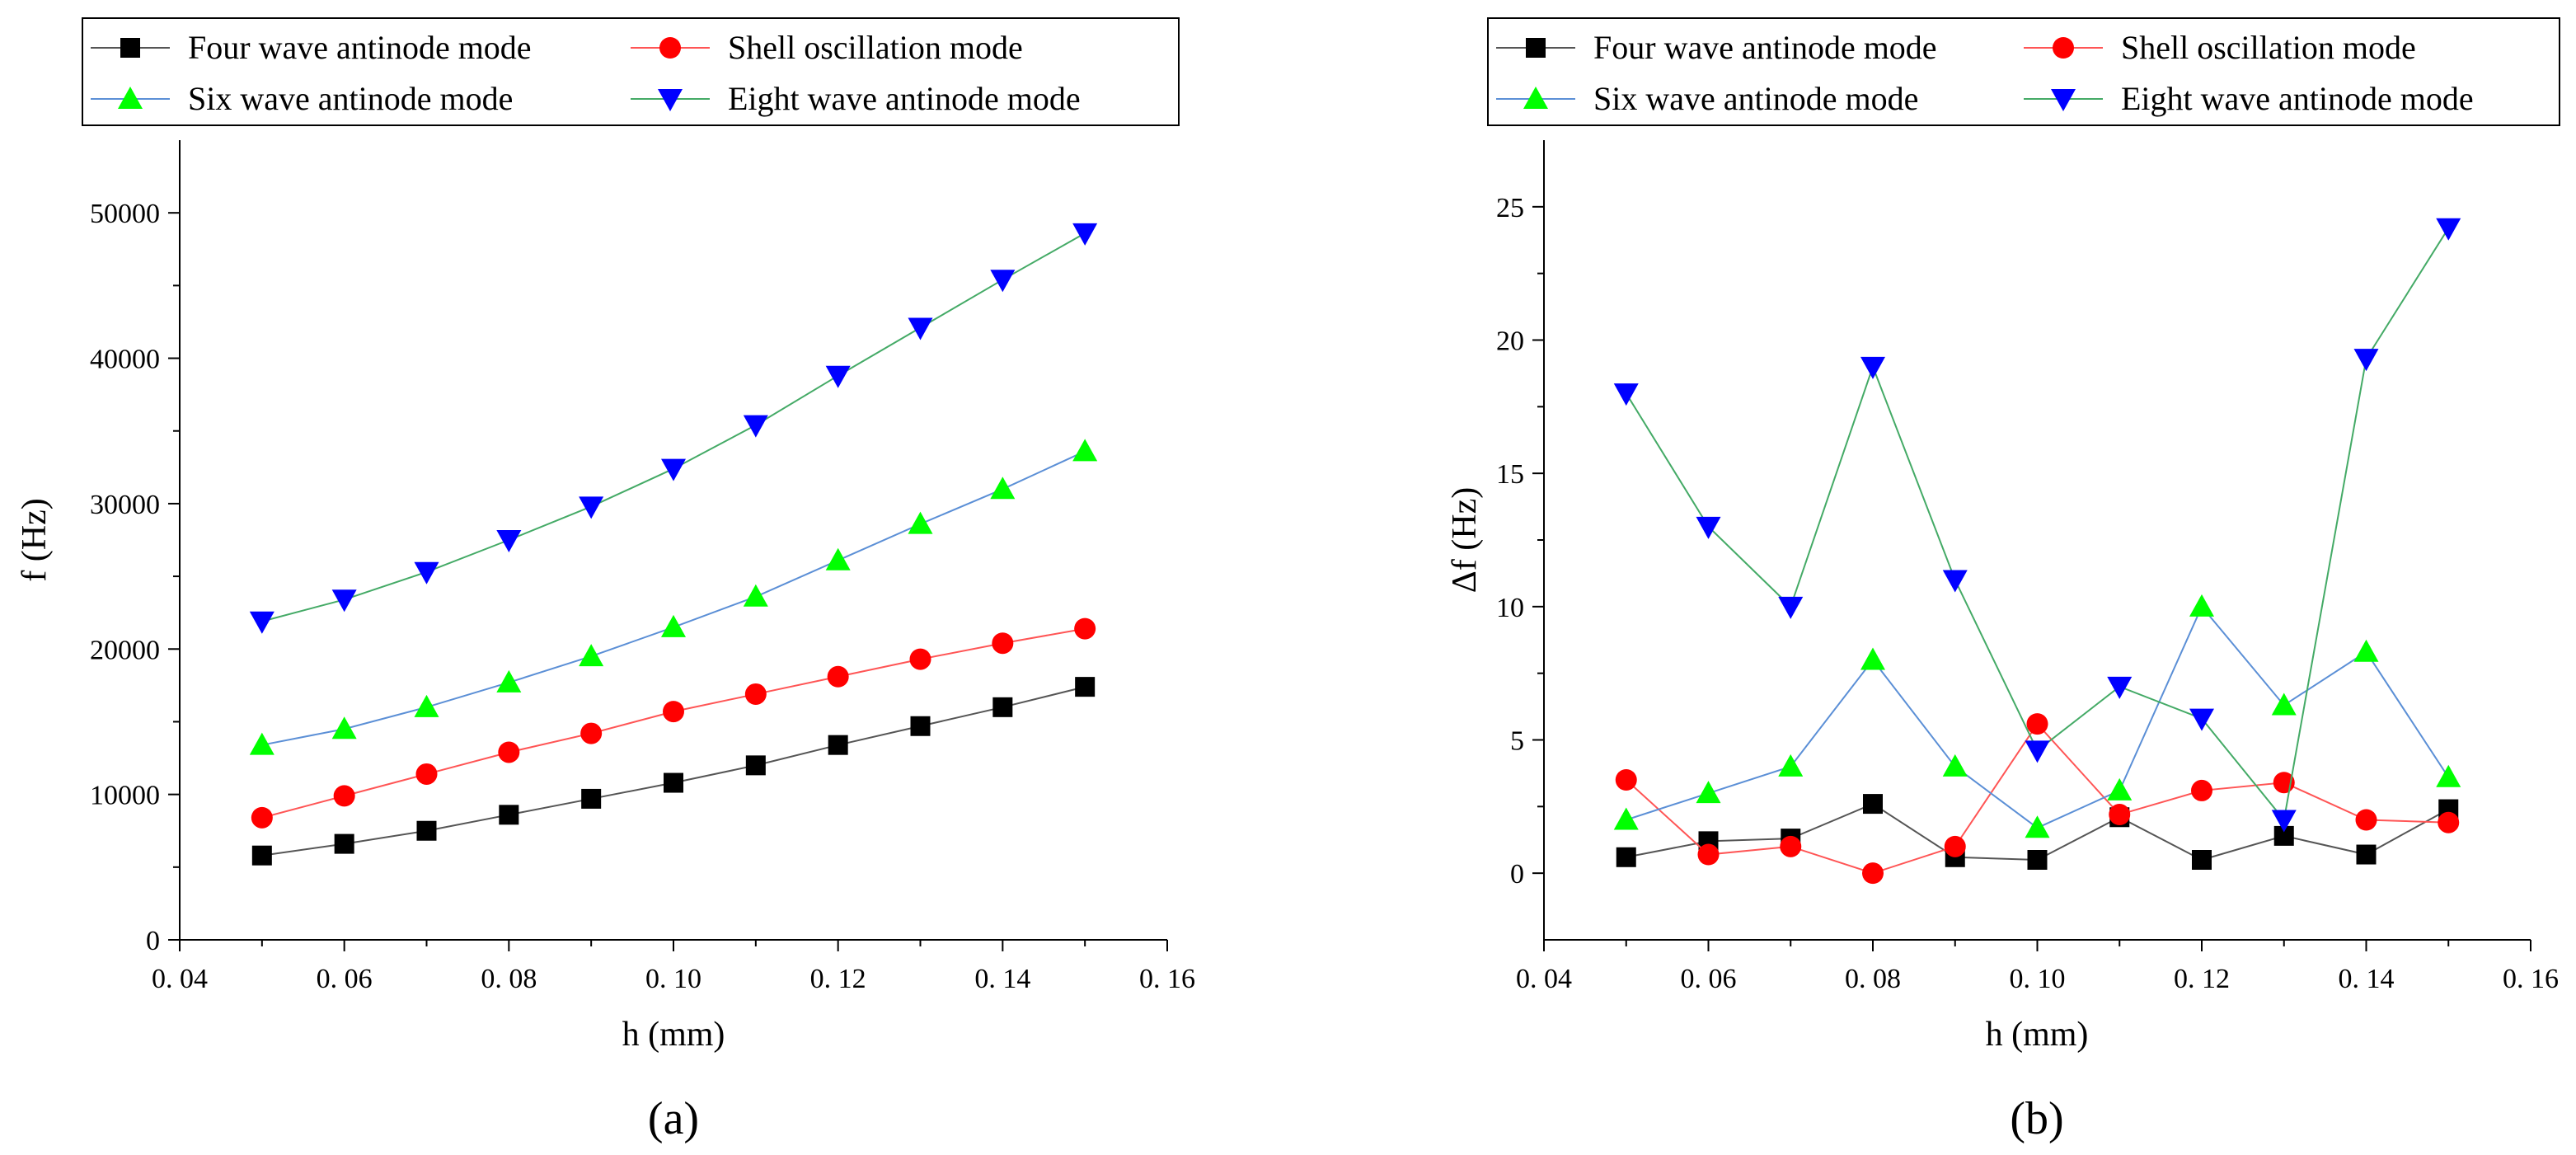 The image size is (2576, 1155). I want to click on panel-b-caption: (b), so click(2037, 1119).